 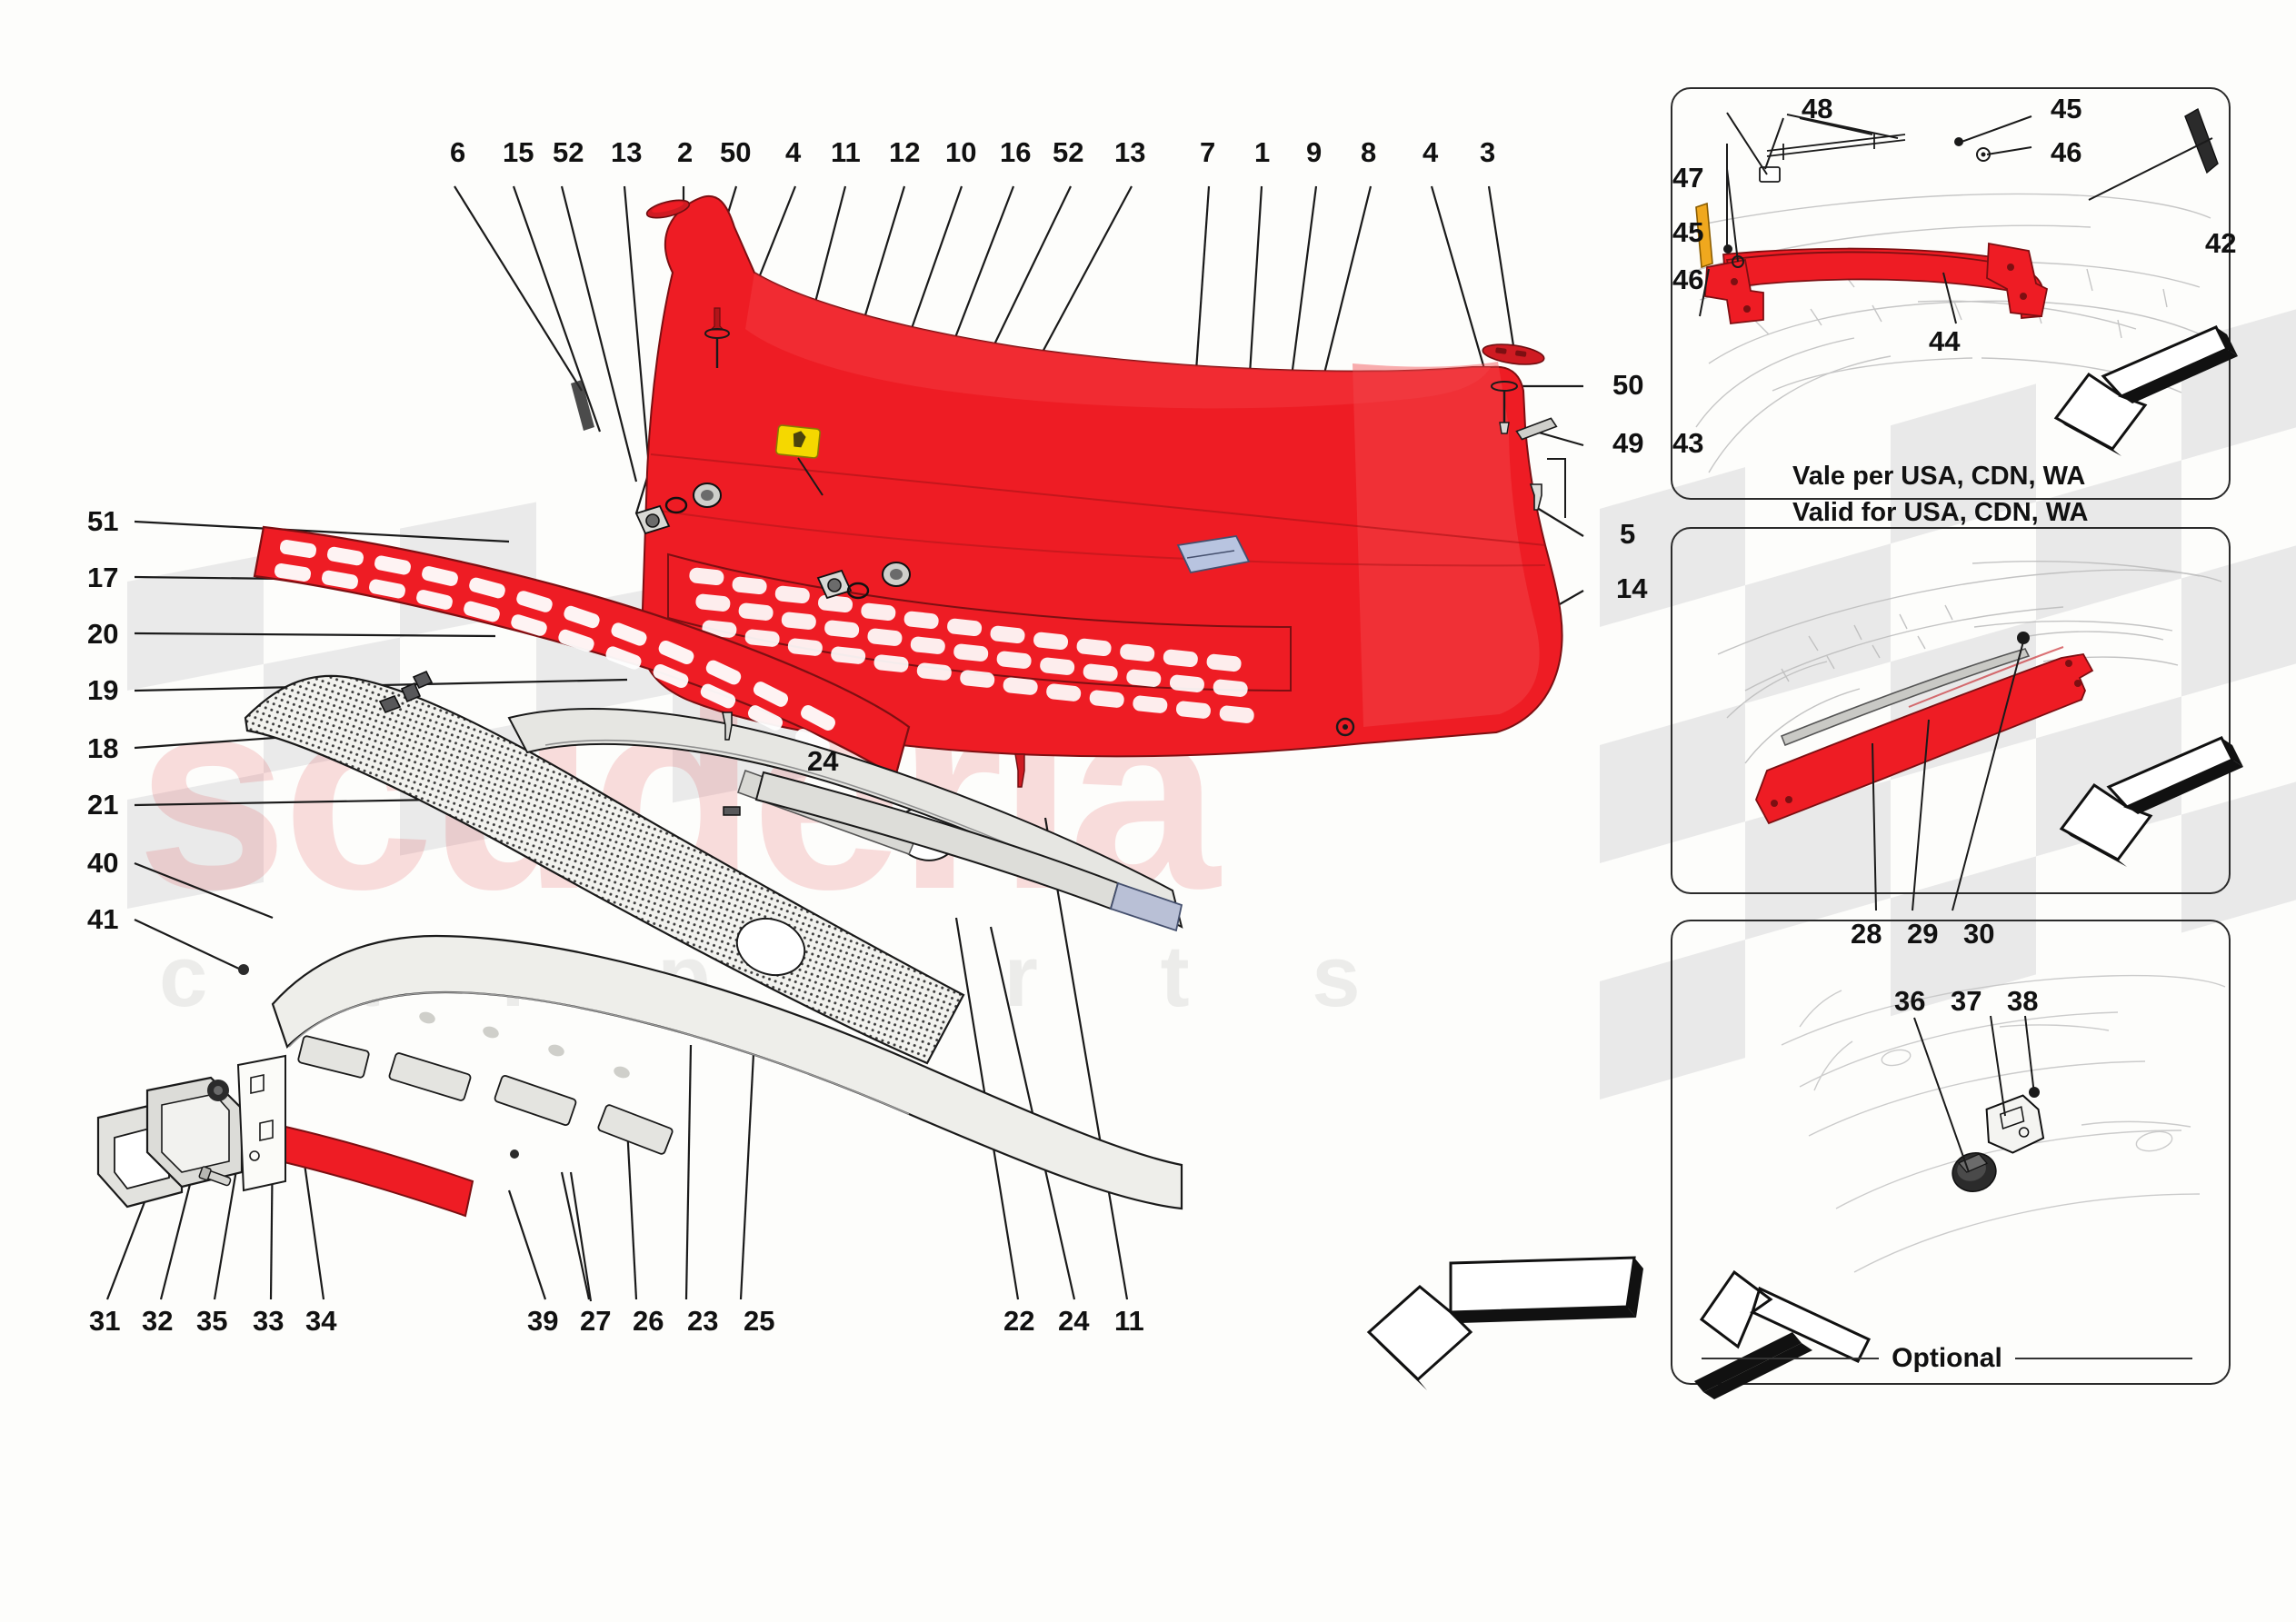 What do you see at coordinates (1817, 108) in the screenshot?
I see `panel1-callout-48: 48` at bounding box center [1817, 108].